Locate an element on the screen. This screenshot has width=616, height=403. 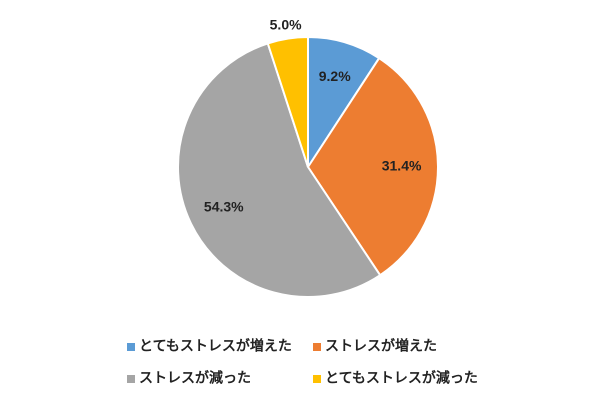
legend-label: とてもストレスが増えた is located at coordinates (215, 346).